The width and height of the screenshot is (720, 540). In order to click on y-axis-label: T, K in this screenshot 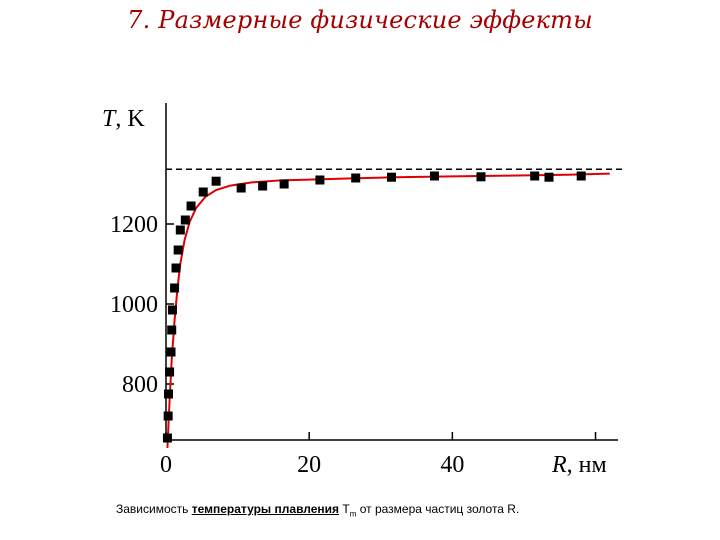, I will do `click(123, 119)`.